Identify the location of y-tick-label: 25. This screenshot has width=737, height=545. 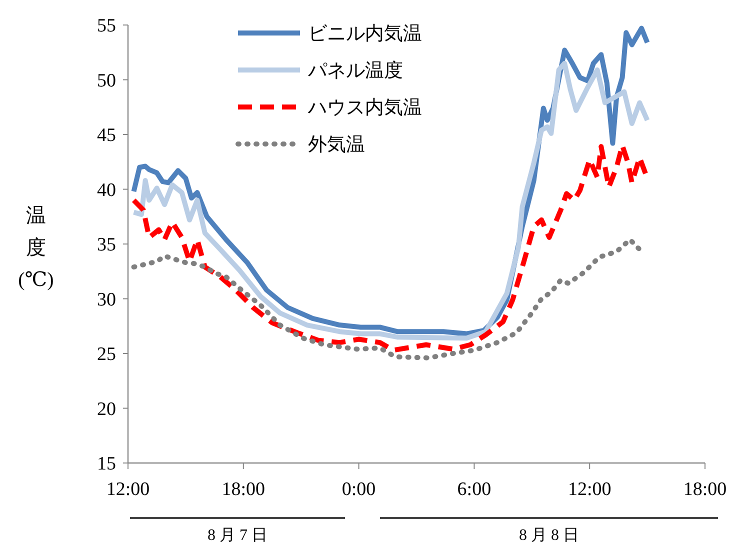
(106, 355).